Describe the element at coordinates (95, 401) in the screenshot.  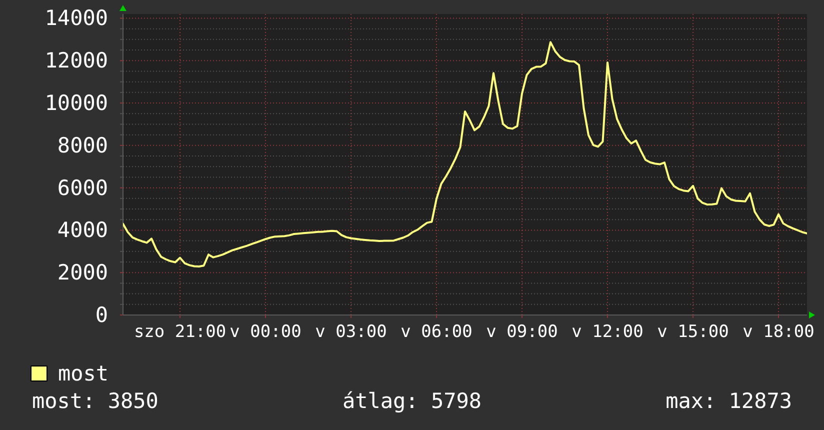
I see `text: most: 3850` at that location.